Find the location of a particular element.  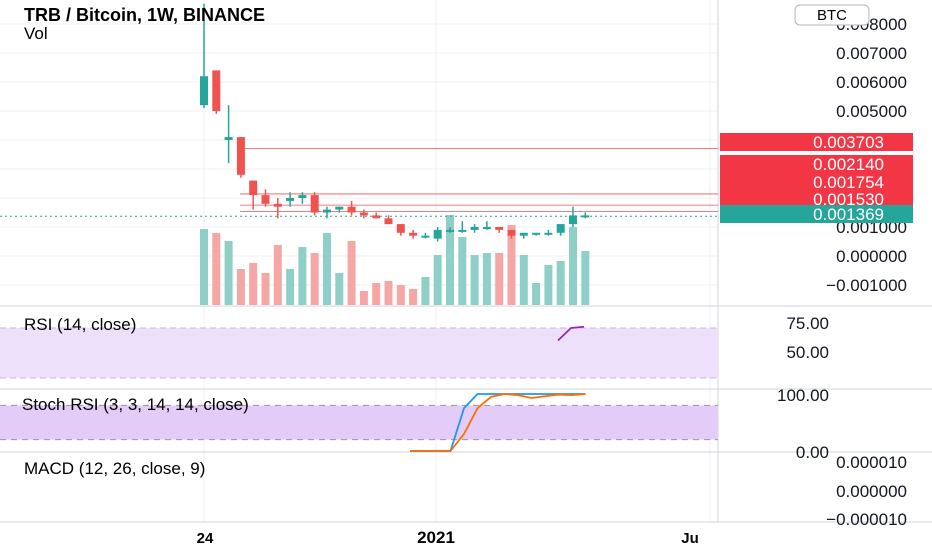

rsi-line is located at coordinates (571, 333).